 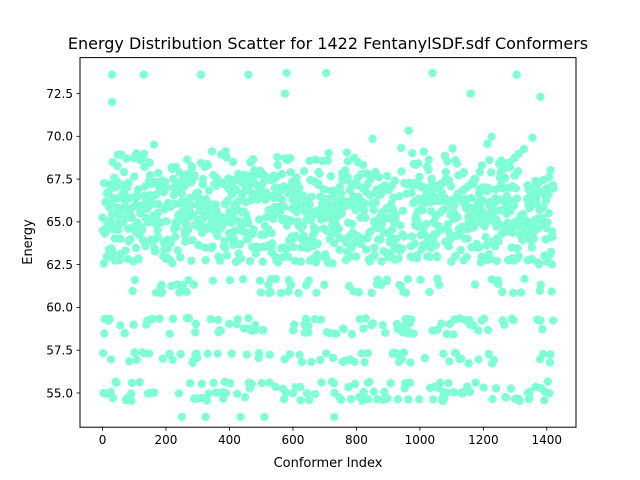 What do you see at coordinates (59, 137) in the screenshot?
I see `y-tick-label: 70.0` at bounding box center [59, 137].